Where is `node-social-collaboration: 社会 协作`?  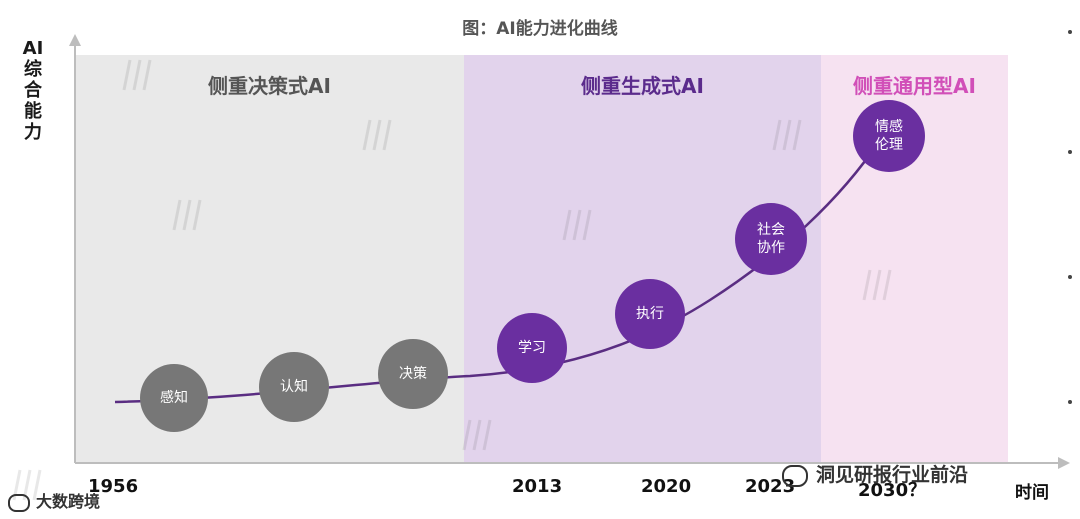 node-social-collaboration: 社会 协作 is located at coordinates (771, 239).